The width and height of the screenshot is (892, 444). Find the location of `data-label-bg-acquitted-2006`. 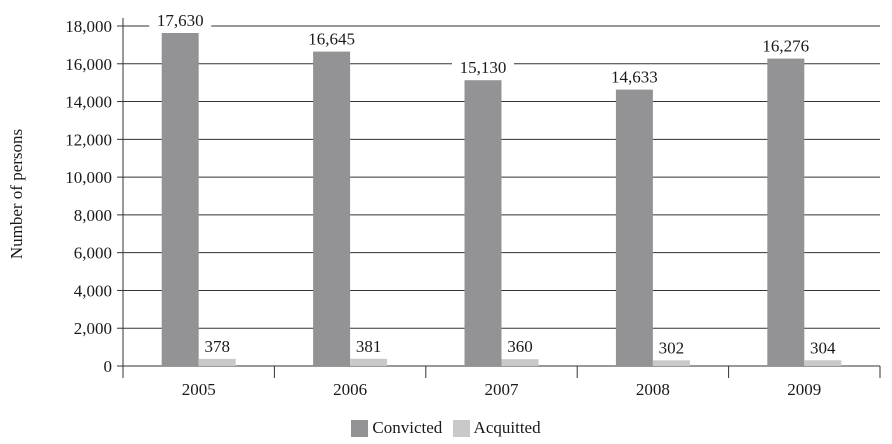

data-label-bg-acquitted-2006 is located at coordinates (369, 345).